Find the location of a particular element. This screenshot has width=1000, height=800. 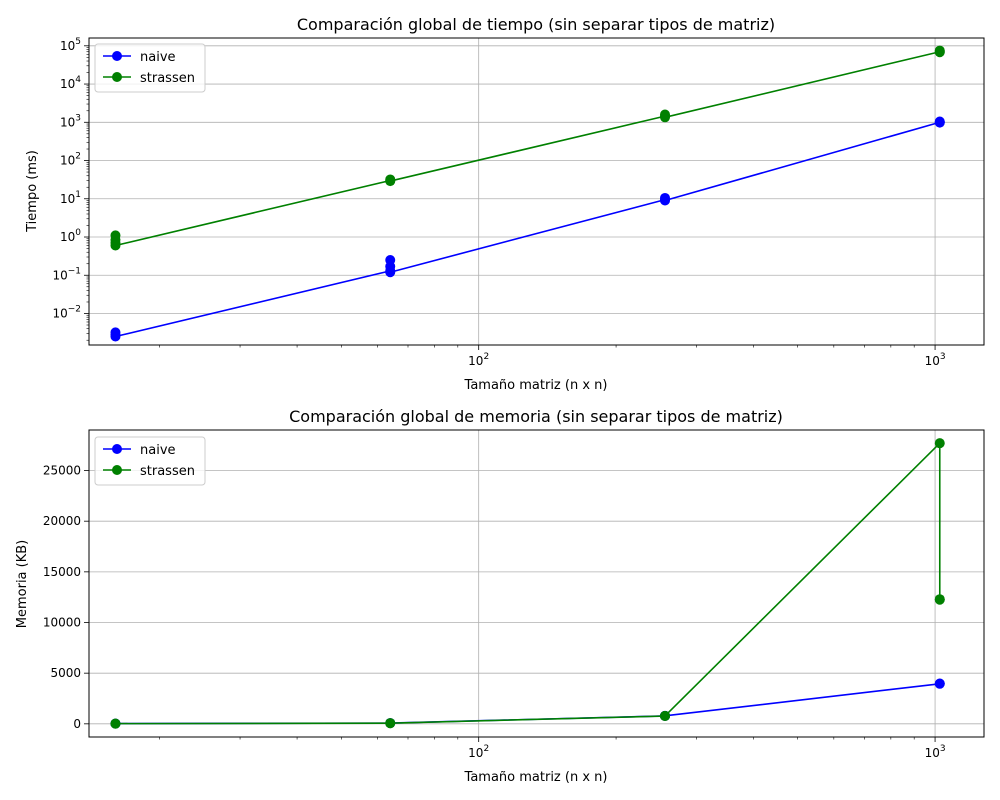

y-tick-label: 15000 is located at coordinates (62, 572).